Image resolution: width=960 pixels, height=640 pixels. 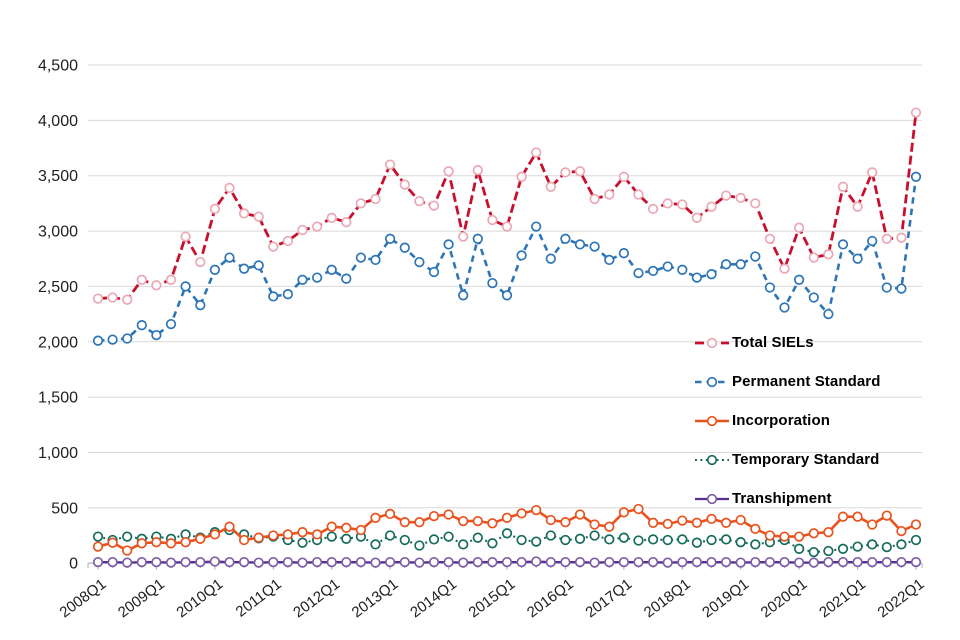 I want to click on data-point-transhipment-2008Q2, so click(x=112, y=562).